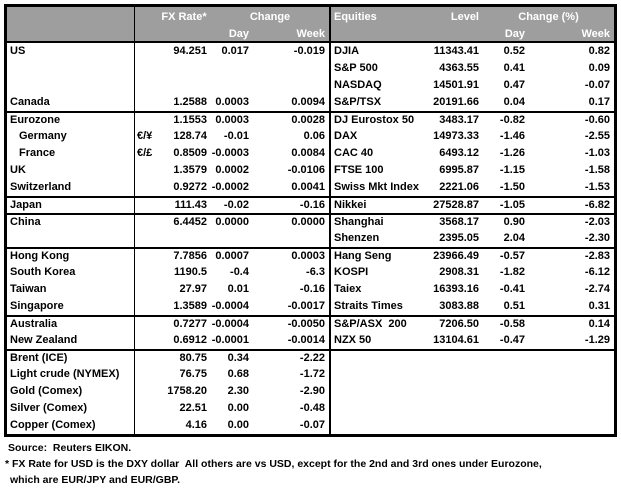 Image resolution: width=621 pixels, height=502 pixels. I want to click on equity-name-cell: S&P/ASX 200, so click(377, 323).